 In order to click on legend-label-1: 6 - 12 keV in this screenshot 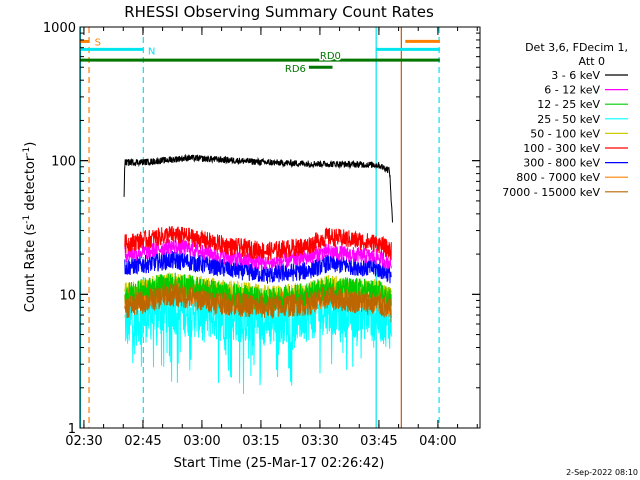, I will do `click(572, 90)`.